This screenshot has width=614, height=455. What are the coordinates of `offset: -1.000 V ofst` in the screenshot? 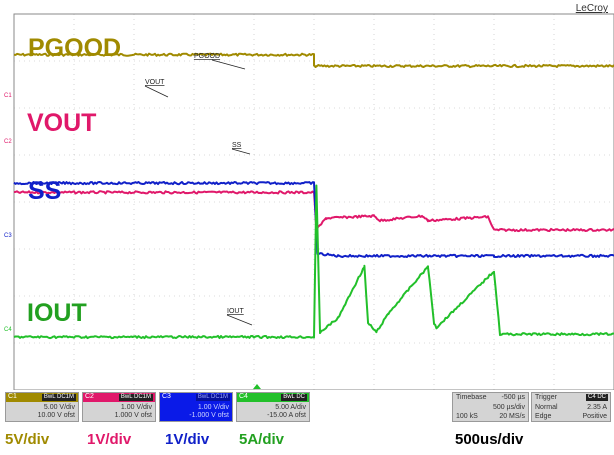 It's located at (209, 415).